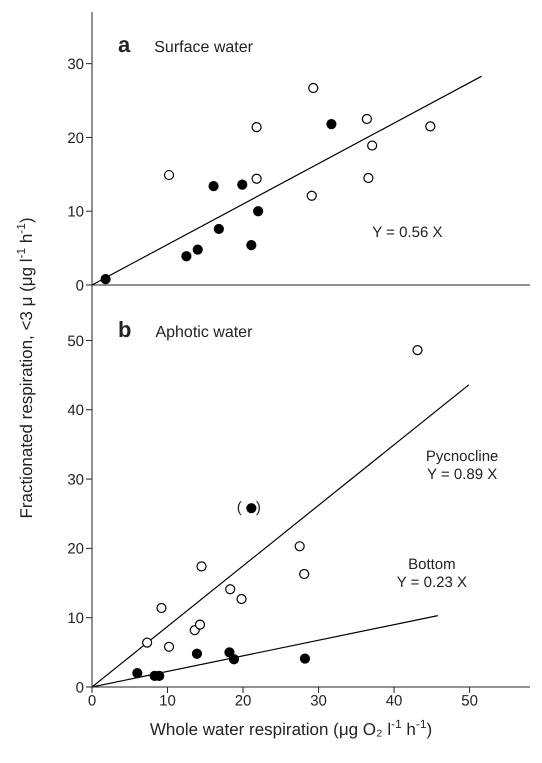 This screenshot has height=763, width=542. Describe the element at coordinates (124, 44) in the screenshot. I see `text: a` at that location.